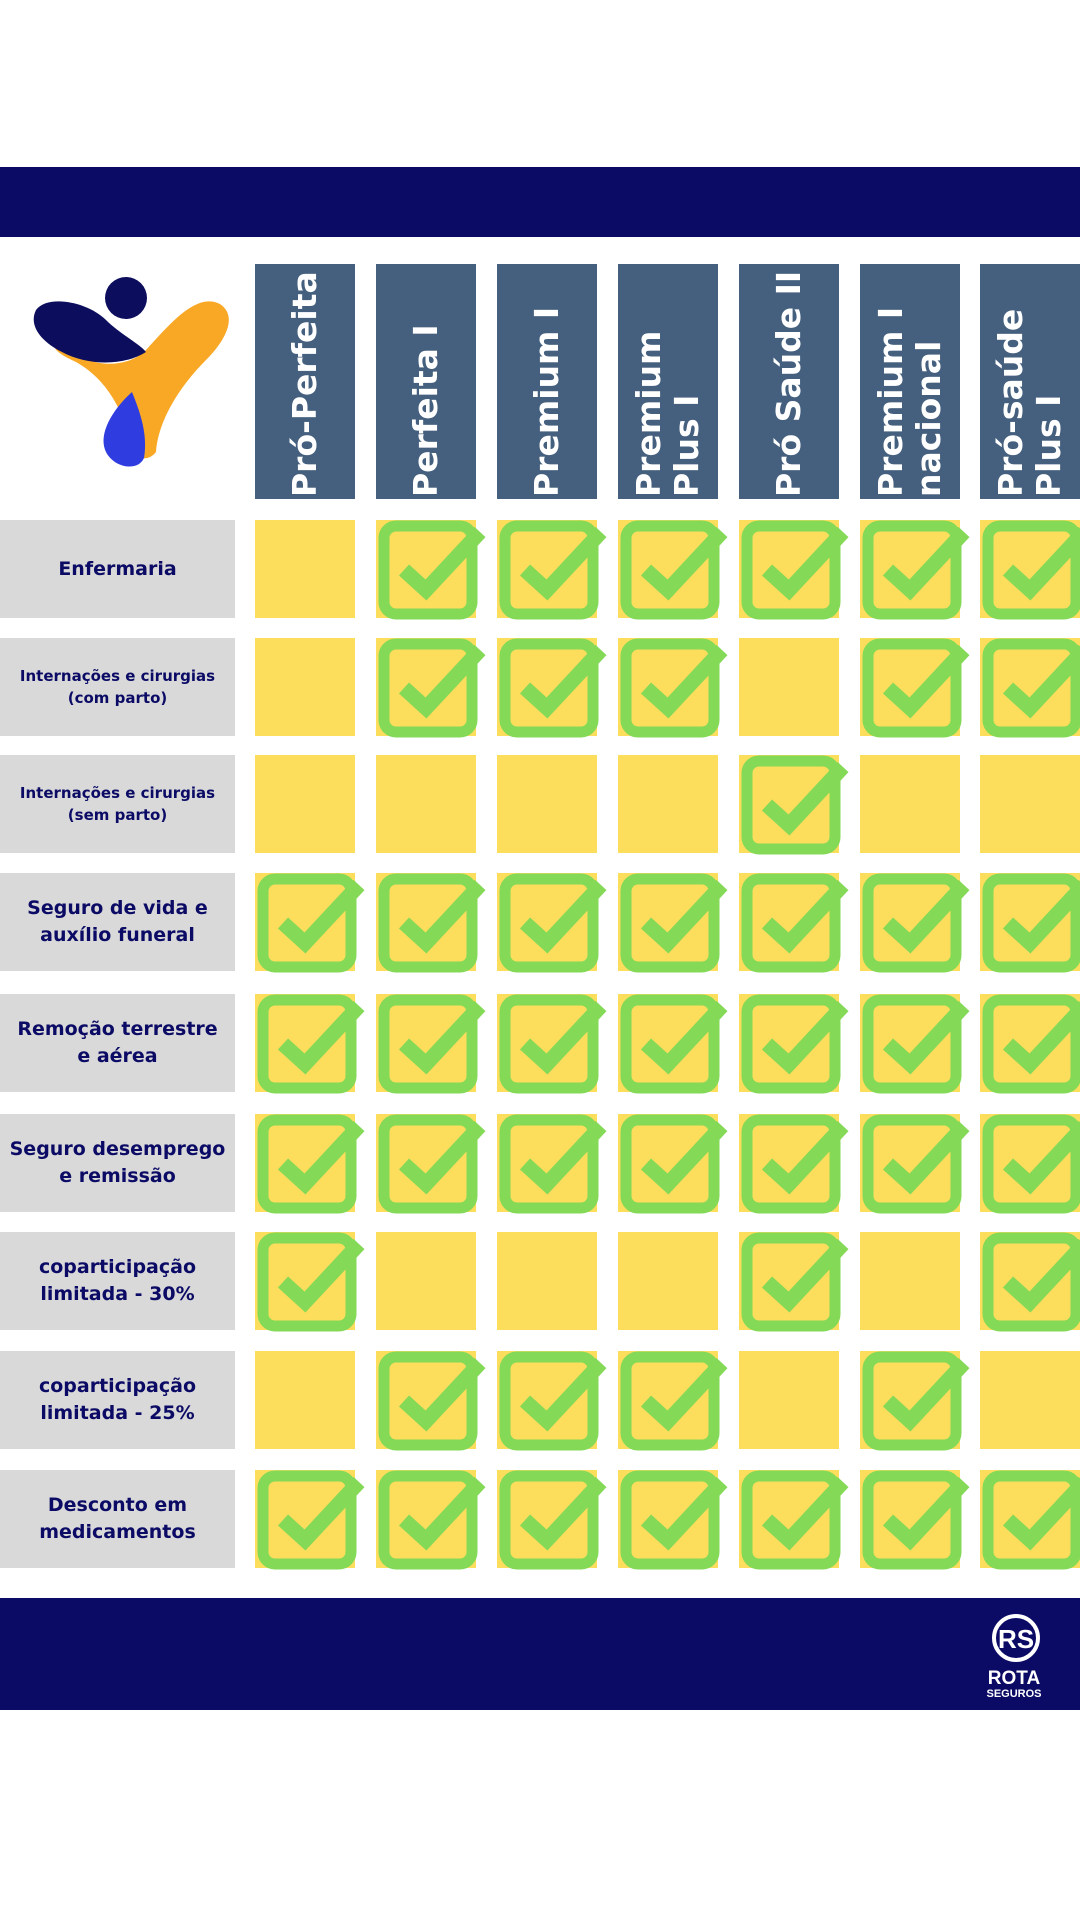 The height and width of the screenshot is (1920, 1080). What do you see at coordinates (117, 1043) in the screenshot?
I see `feature-label: Remoção terrestre e aérea` at bounding box center [117, 1043].